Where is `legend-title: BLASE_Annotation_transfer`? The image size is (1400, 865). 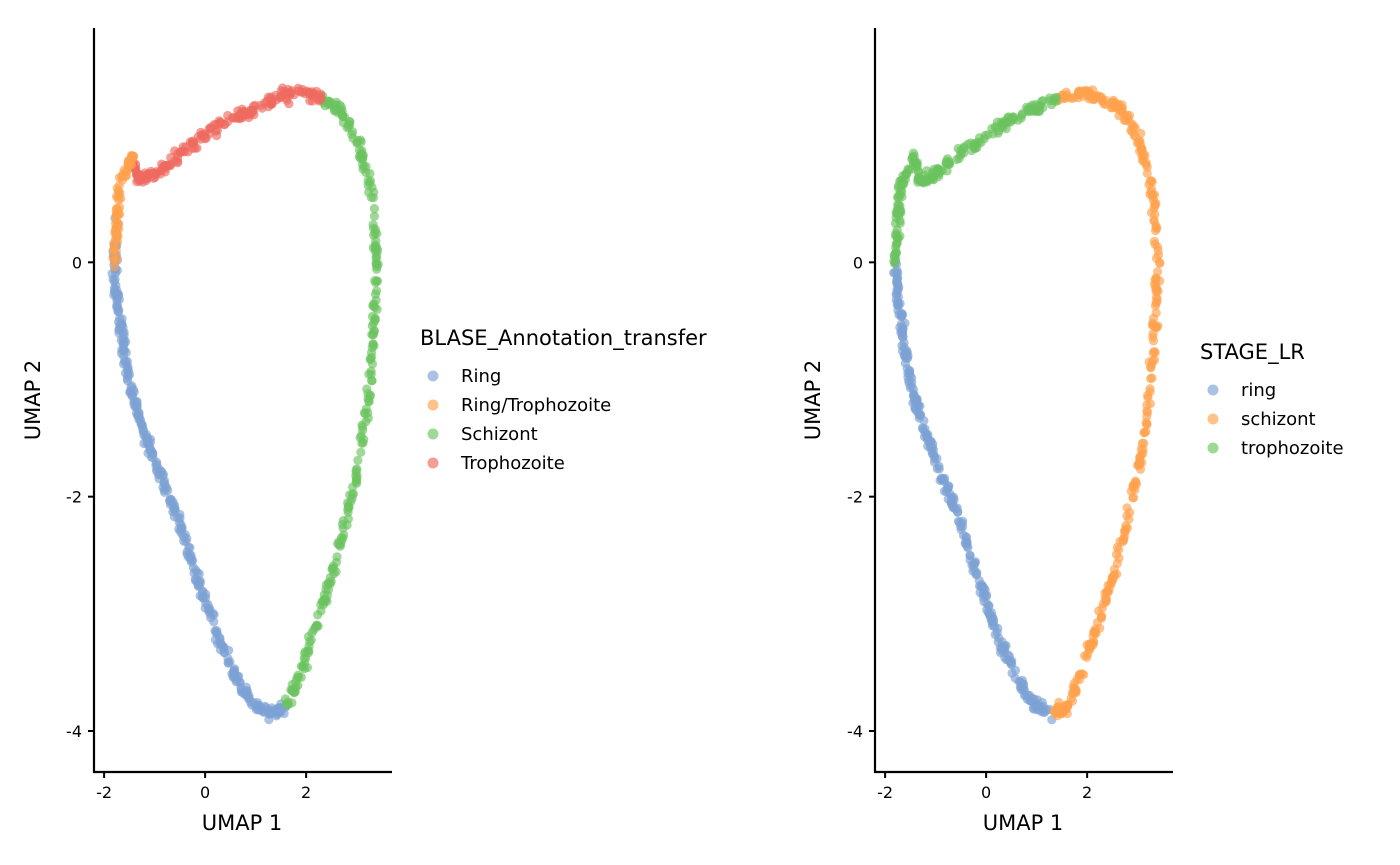 legend-title: BLASE_Annotation_transfer is located at coordinates (563, 338).